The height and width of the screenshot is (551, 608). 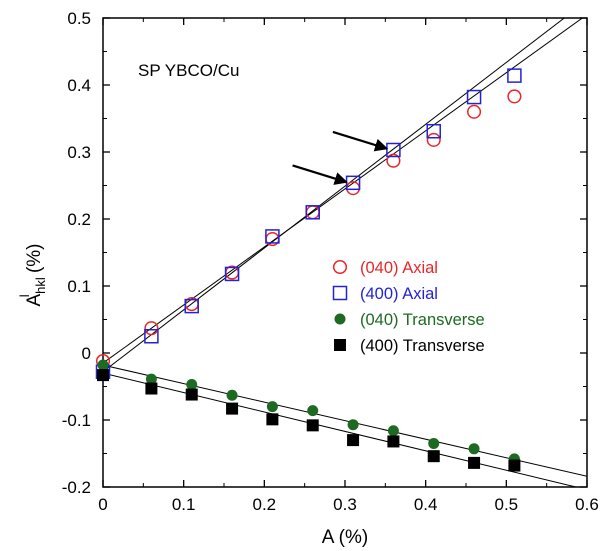 What do you see at coordinates (587, 504) in the screenshot?
I see `x-tick-label: 0.6` at bounding box center [587, 504].